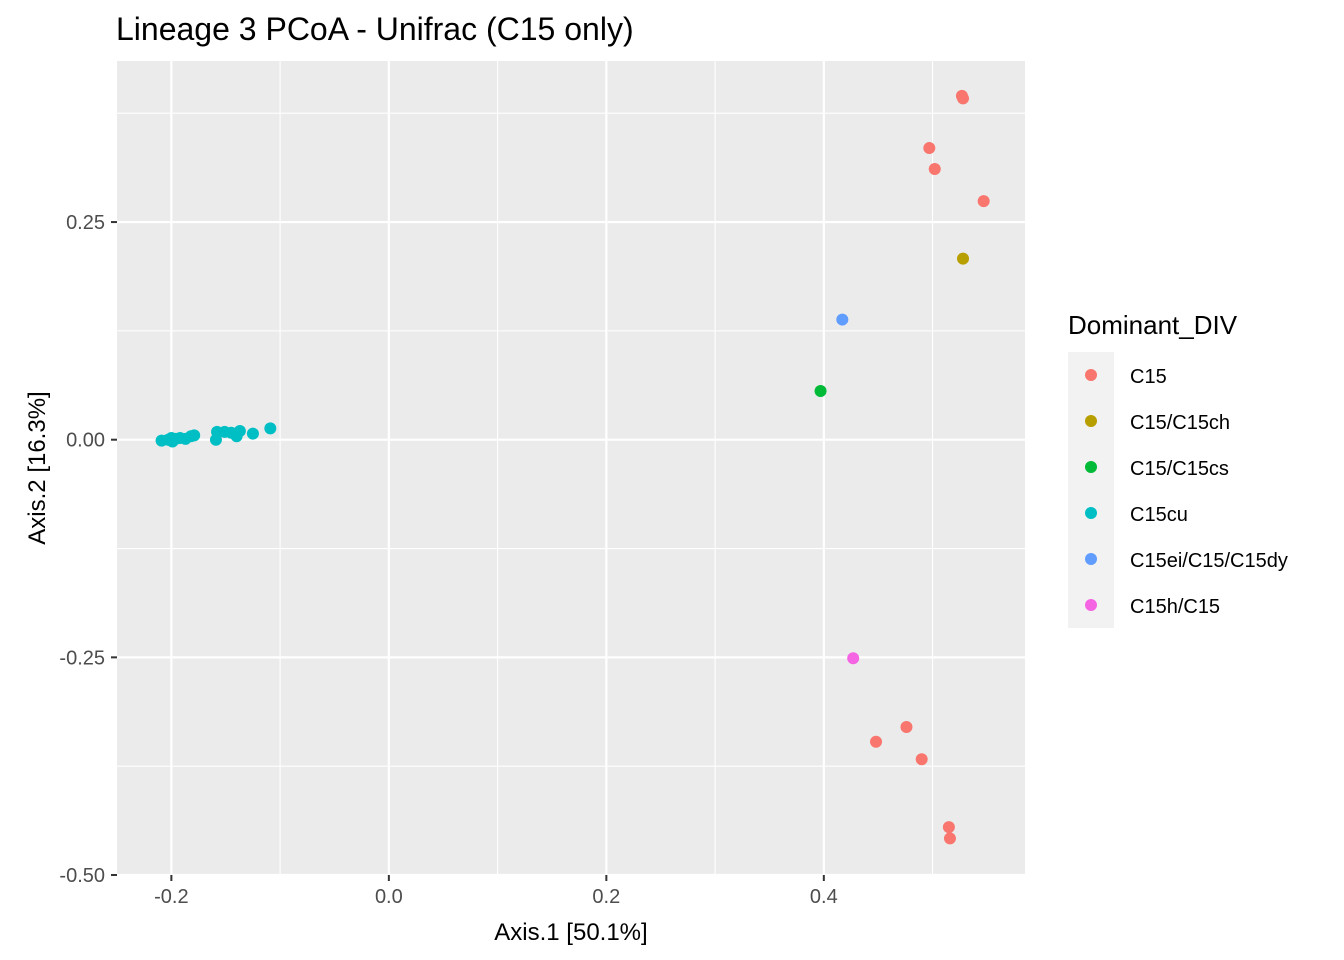 Image resolution: width=1344 pixels, height=960 pixels. What do you see at coordinates (389, 897) in the screenshot?
I see `x-tick-label: 0.0` at bounding box center [389, 897].